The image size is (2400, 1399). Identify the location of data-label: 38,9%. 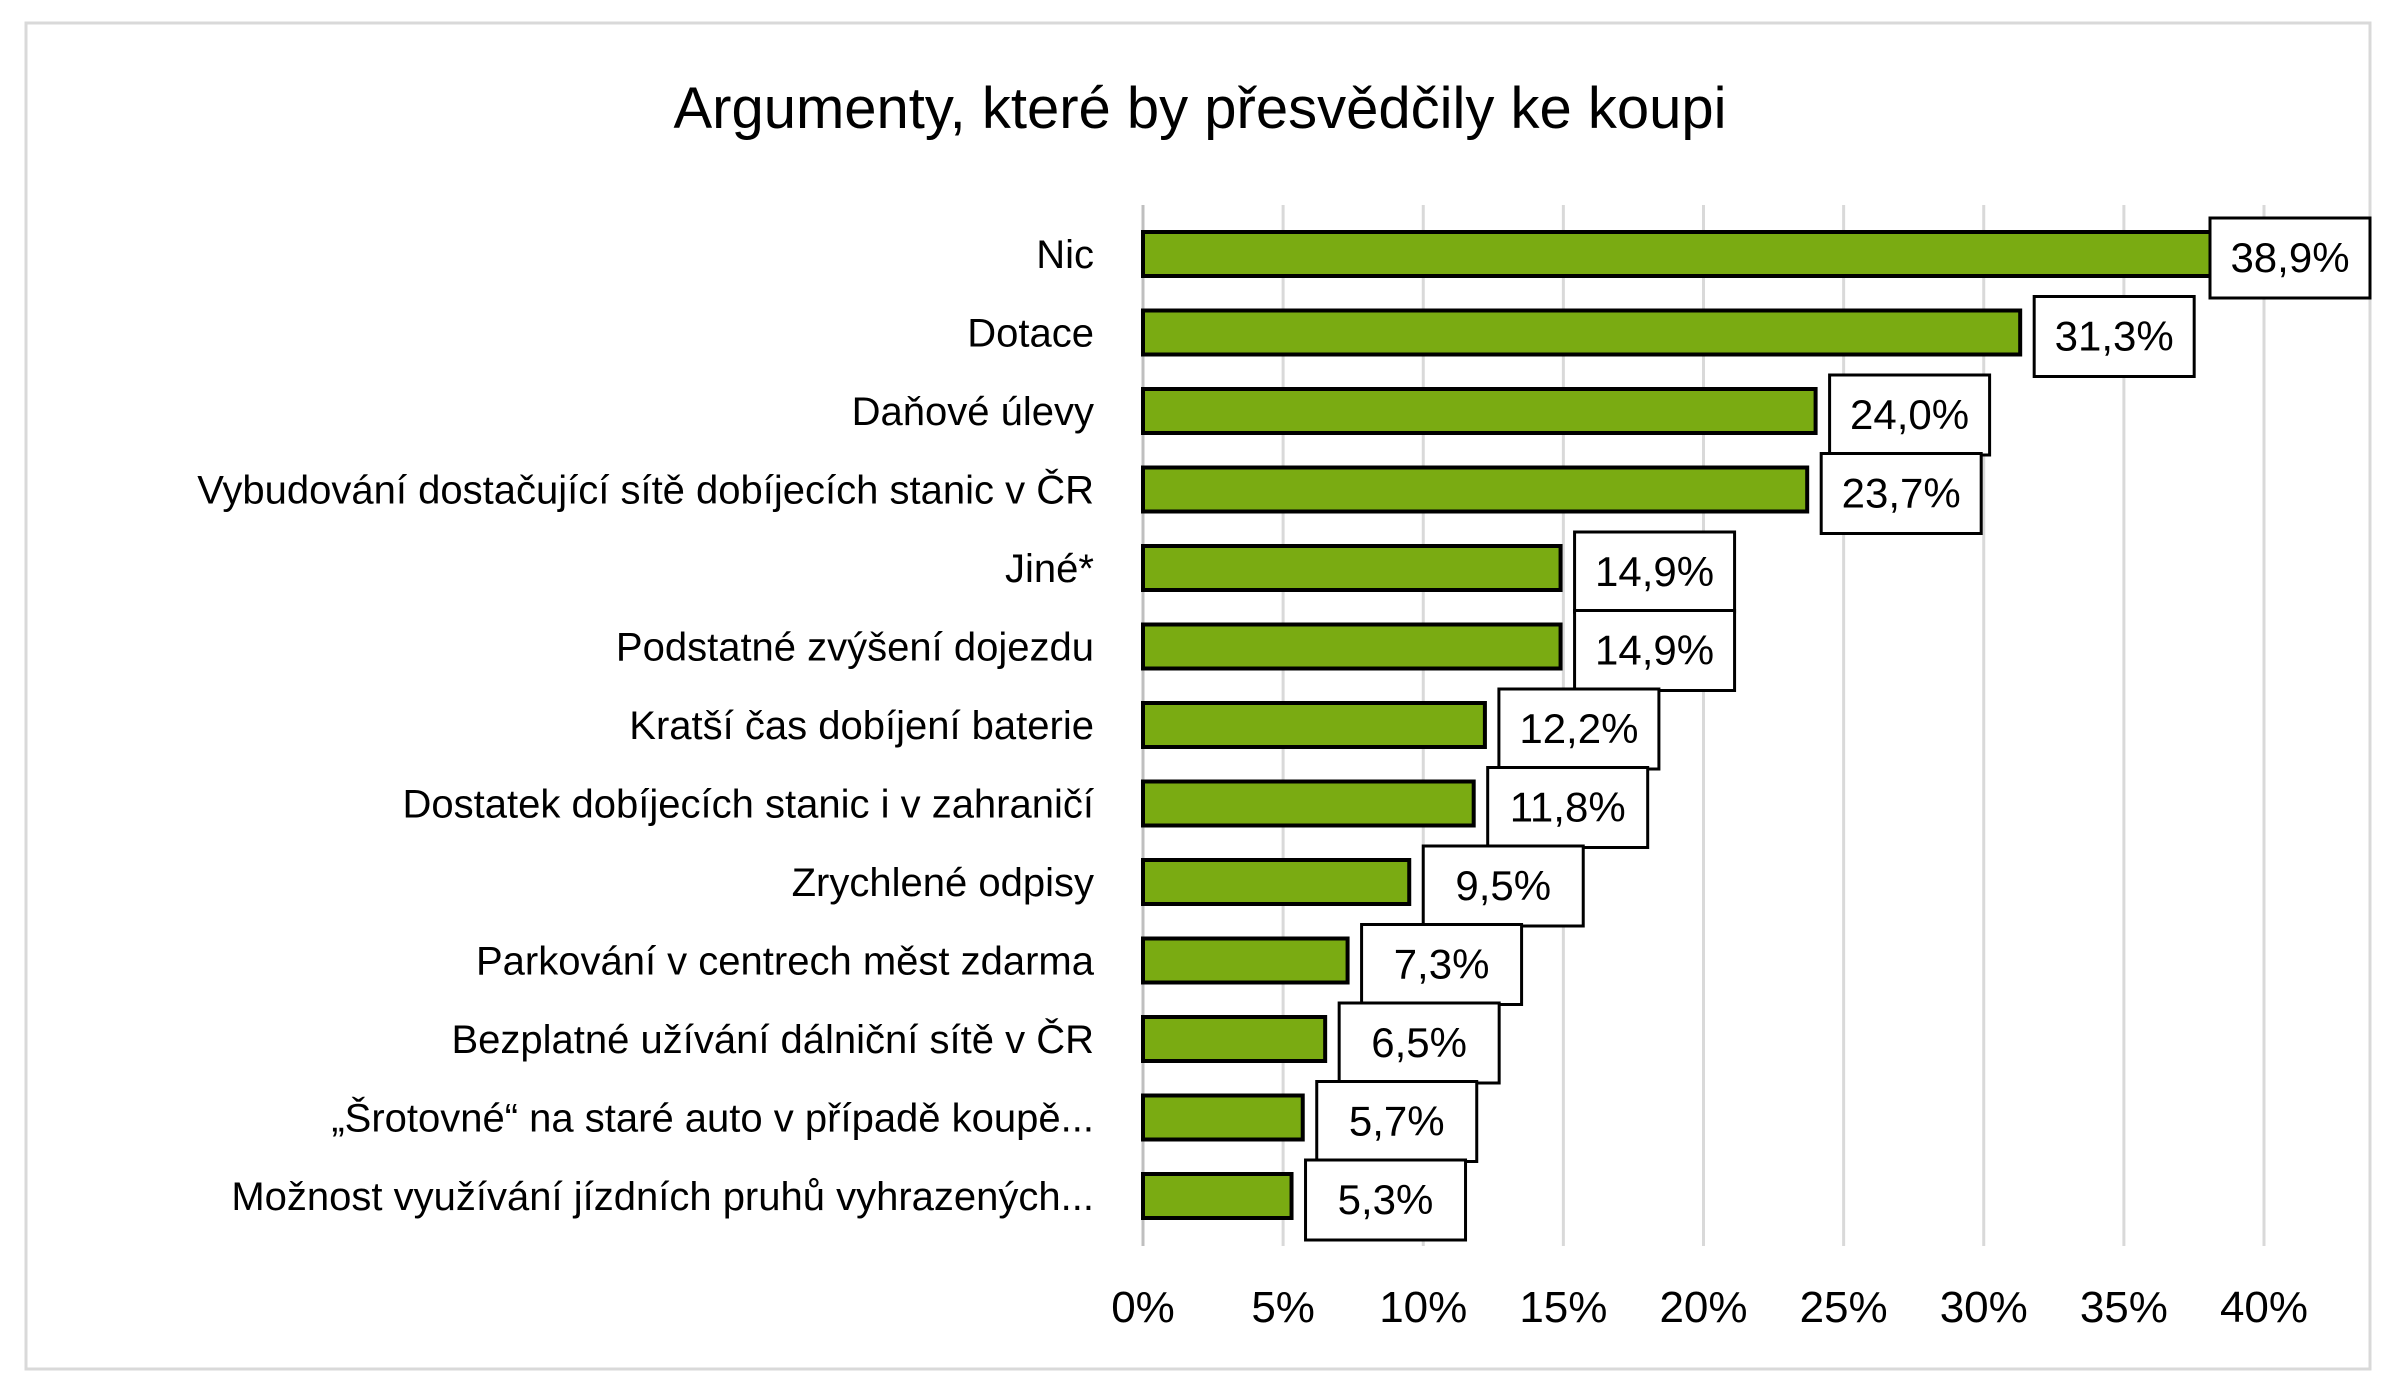
(2289, 257).